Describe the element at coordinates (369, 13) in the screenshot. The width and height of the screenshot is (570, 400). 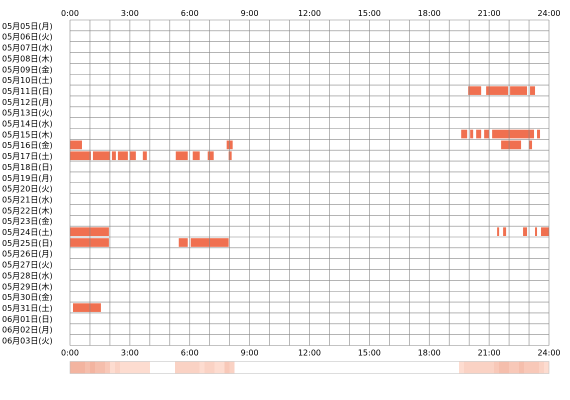
I see `x-tick-top: 15:00` at that location.